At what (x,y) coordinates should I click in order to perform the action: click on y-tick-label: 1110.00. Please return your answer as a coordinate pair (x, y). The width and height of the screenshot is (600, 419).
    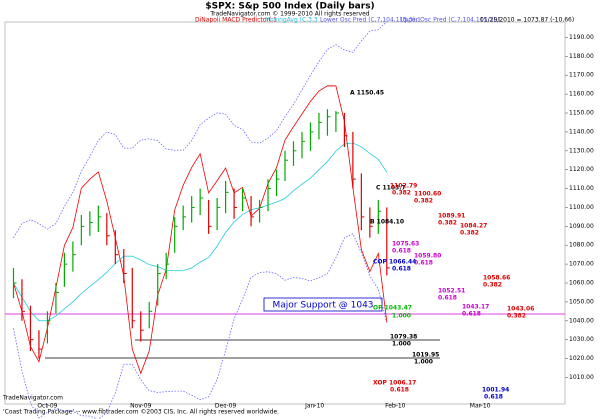
    Looking at the image, I should click on (581, 188).